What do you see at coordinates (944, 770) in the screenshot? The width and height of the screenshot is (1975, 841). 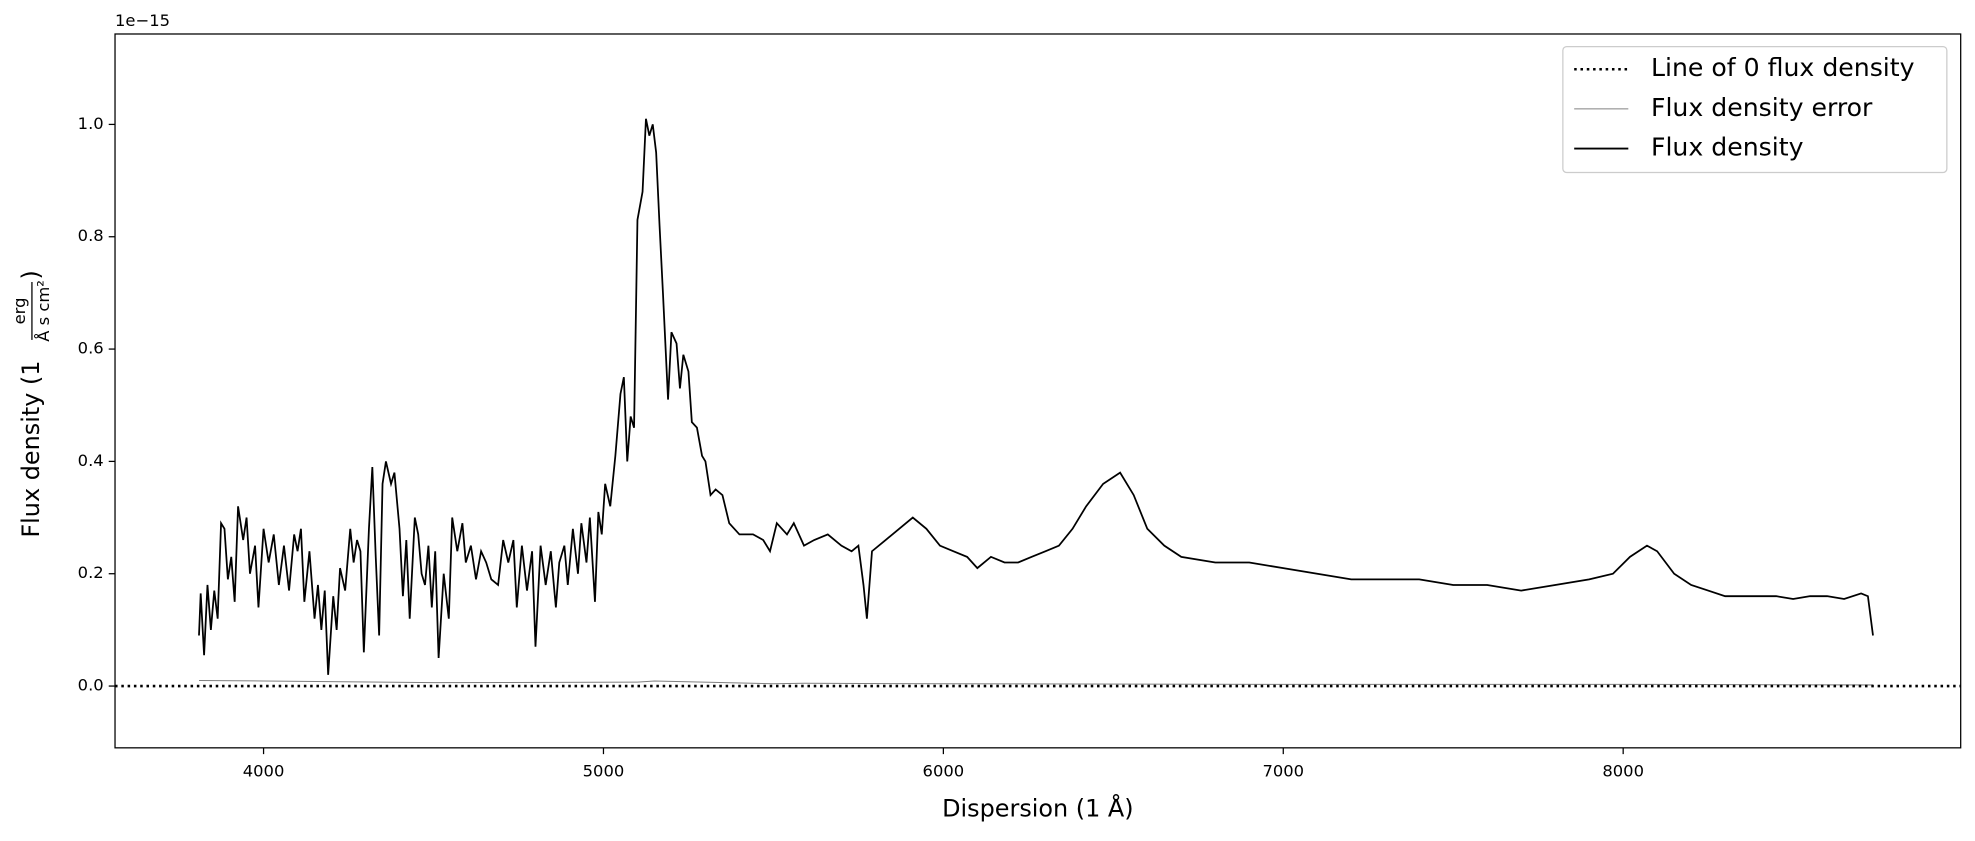 I see `x-tick-label: 6000` at bounding box center [944, 770].